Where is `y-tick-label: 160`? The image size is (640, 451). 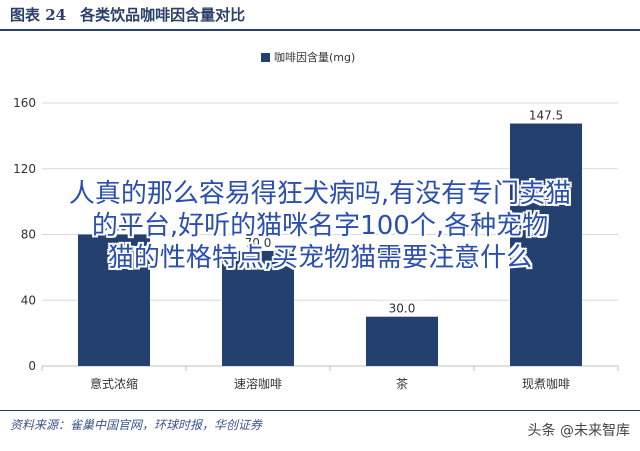 y-tick-label: 160 is located at coordinates (24, 103).